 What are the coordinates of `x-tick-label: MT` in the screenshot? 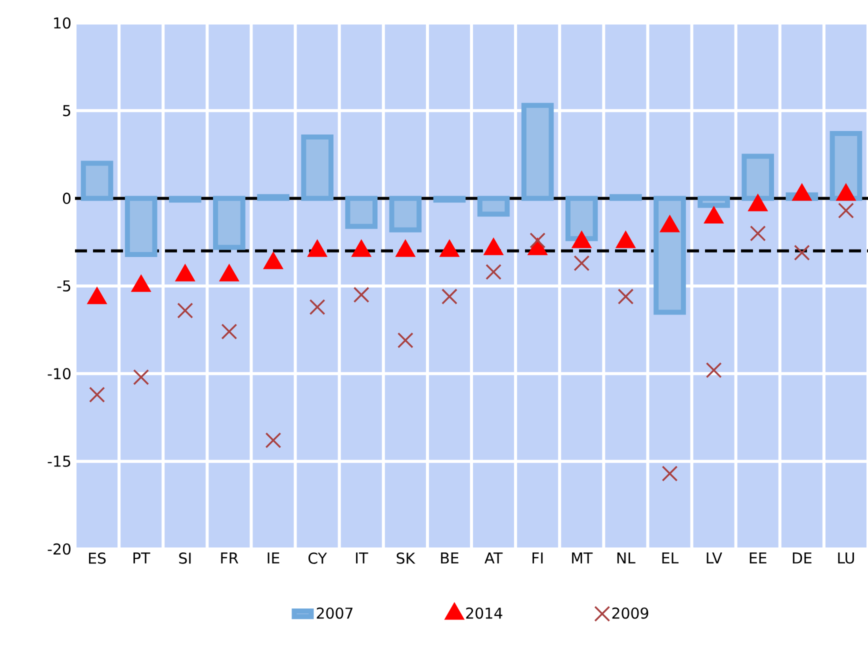 It's located at (582, 558).